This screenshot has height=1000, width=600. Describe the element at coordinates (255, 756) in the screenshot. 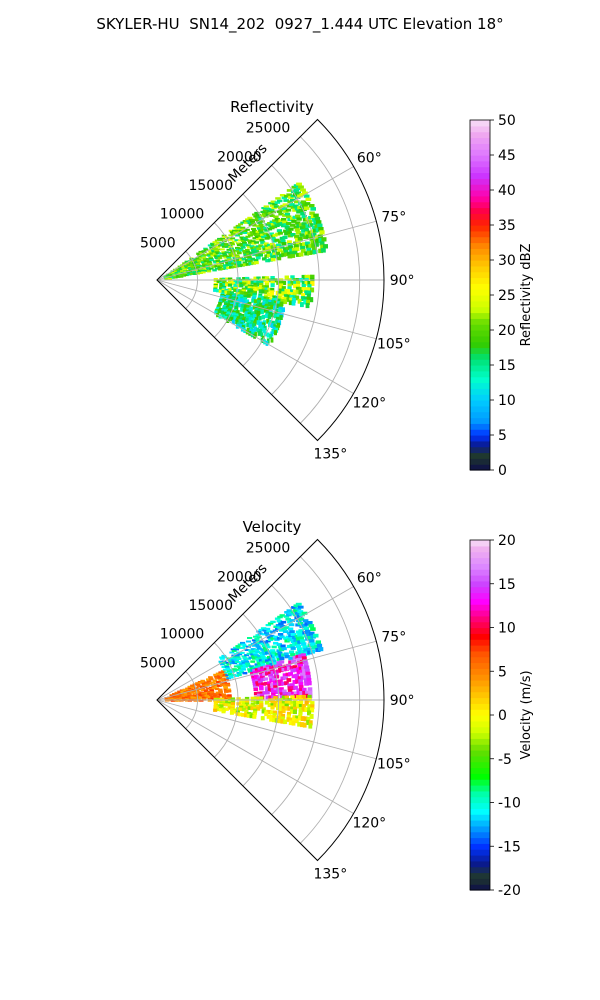

I see `azimuth-spoke` at that location.